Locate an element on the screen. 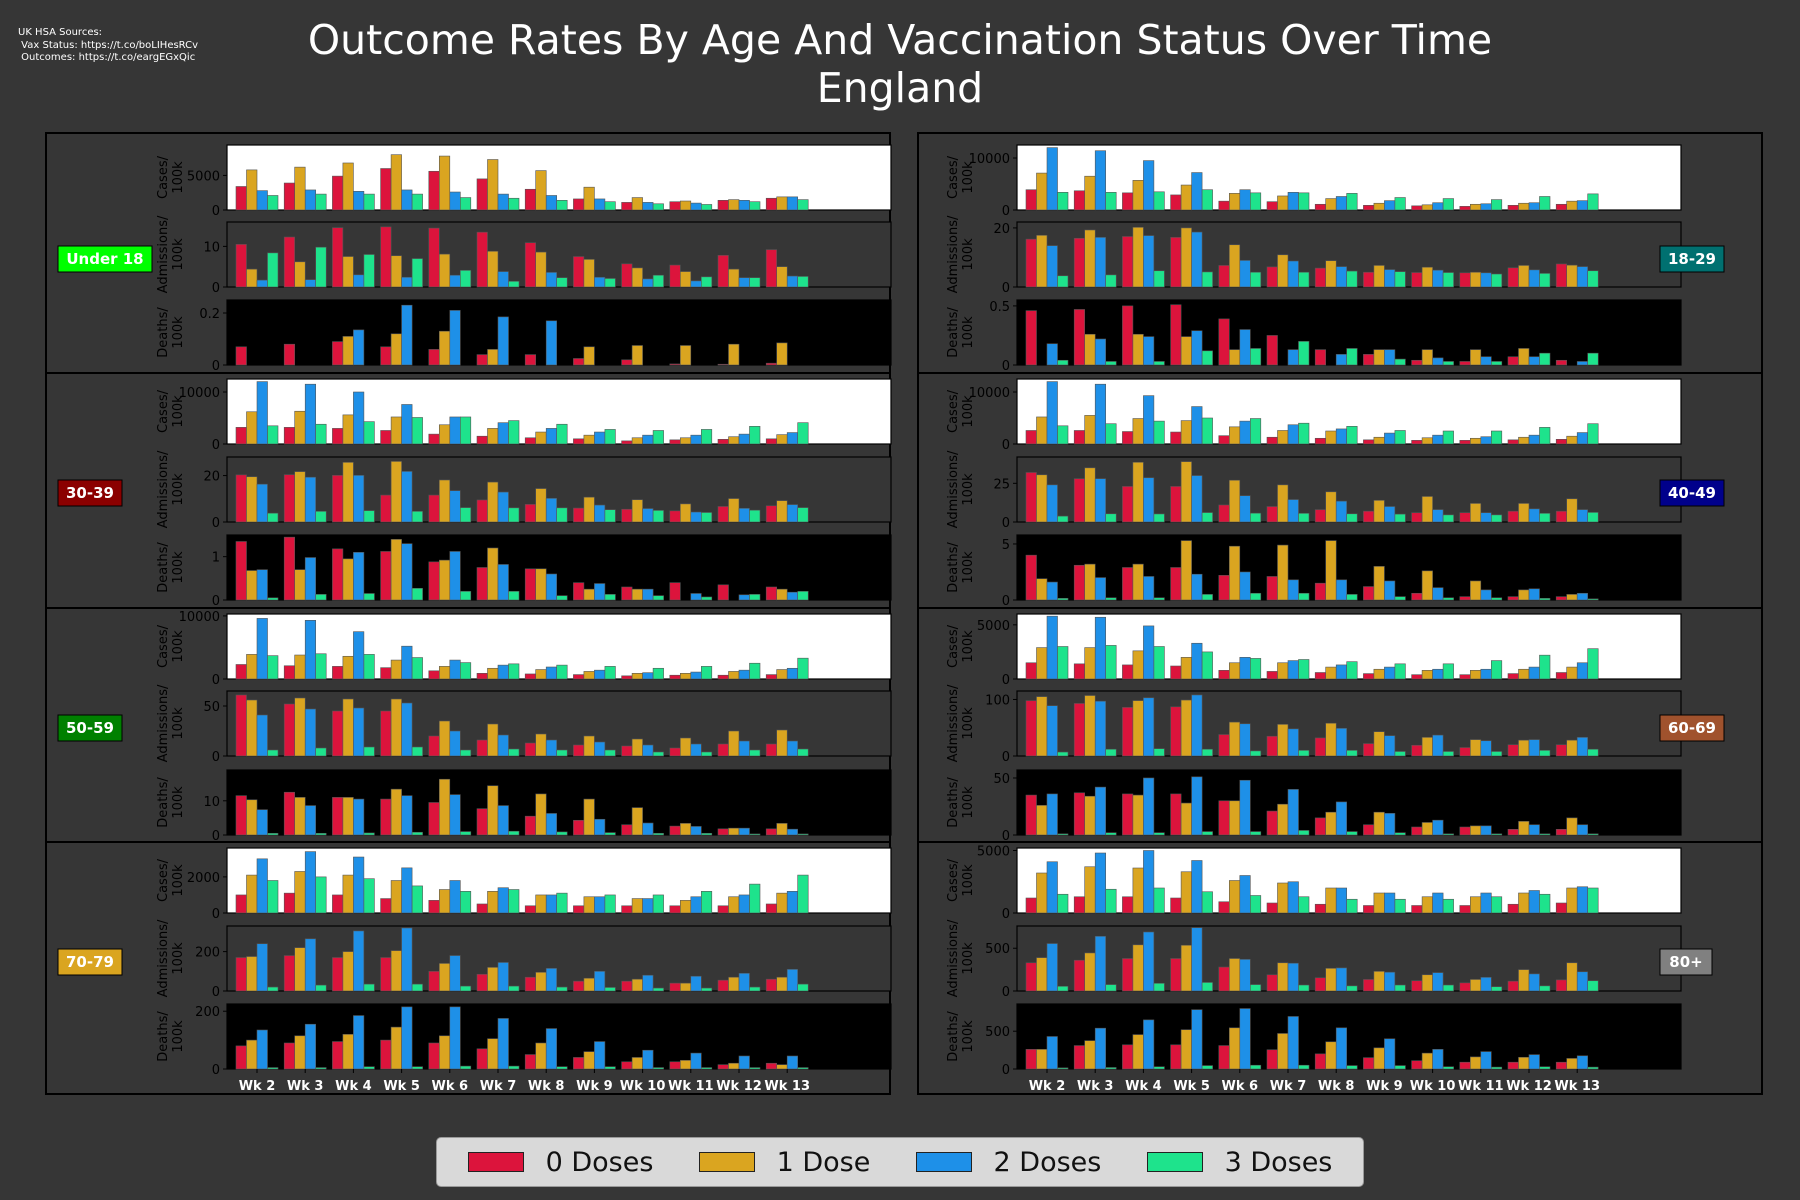  y-axis-label: Cases/100k is located at coordinates (171, 646).